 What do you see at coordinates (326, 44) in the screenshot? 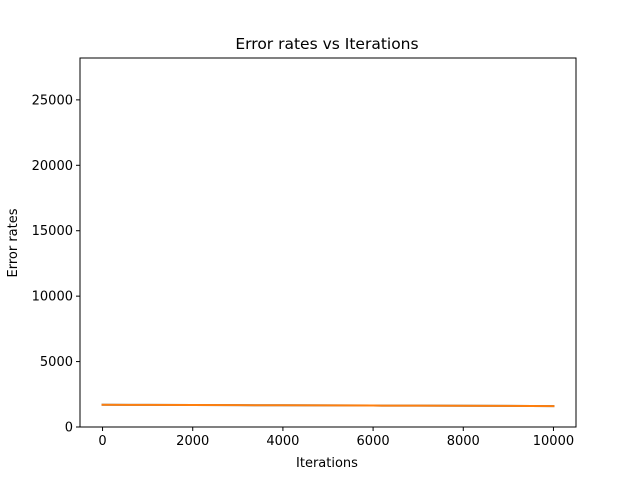
I see `chart-title: Error rates vs Iterations` at bounding box center [326, 44].